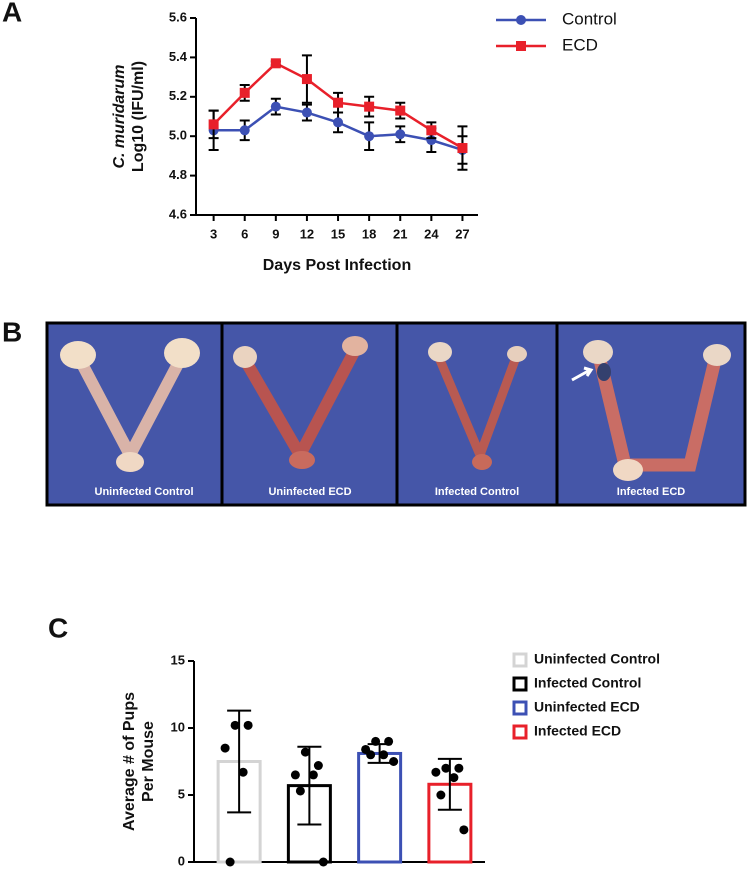 The image size is (749, 869). I want to click on panel-label: A, so click(12, 13).